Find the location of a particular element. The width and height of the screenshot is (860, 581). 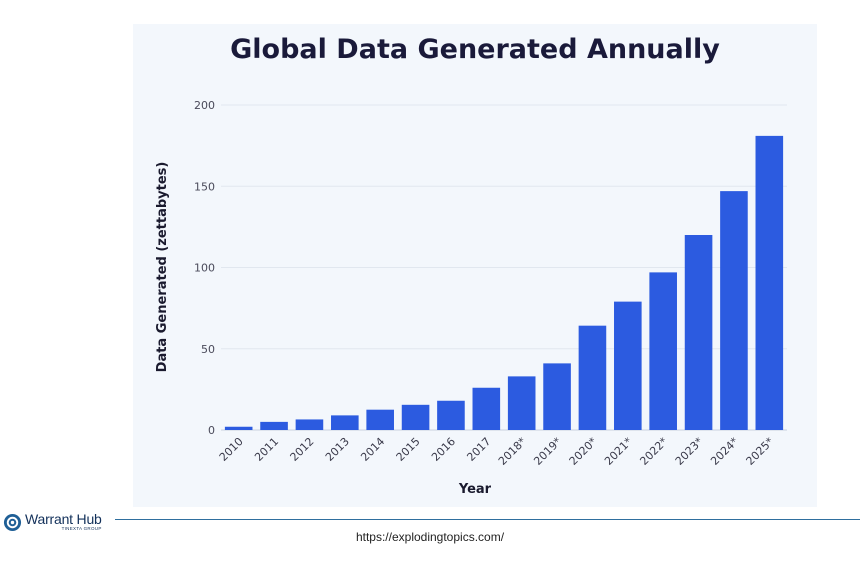

warrant-hub-logo-icon is located at coordinates (12, 522).